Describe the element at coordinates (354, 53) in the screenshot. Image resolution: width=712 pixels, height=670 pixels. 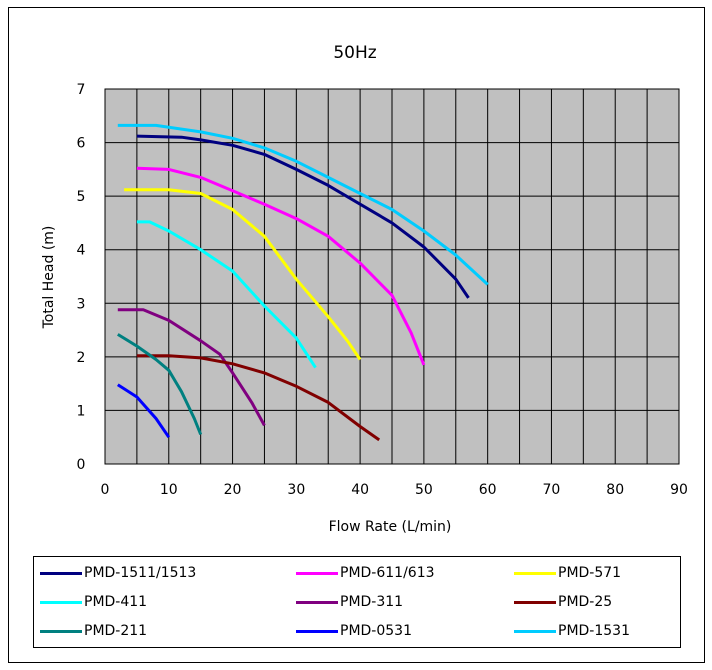
I see `chart-title: 50Hz` at that location.